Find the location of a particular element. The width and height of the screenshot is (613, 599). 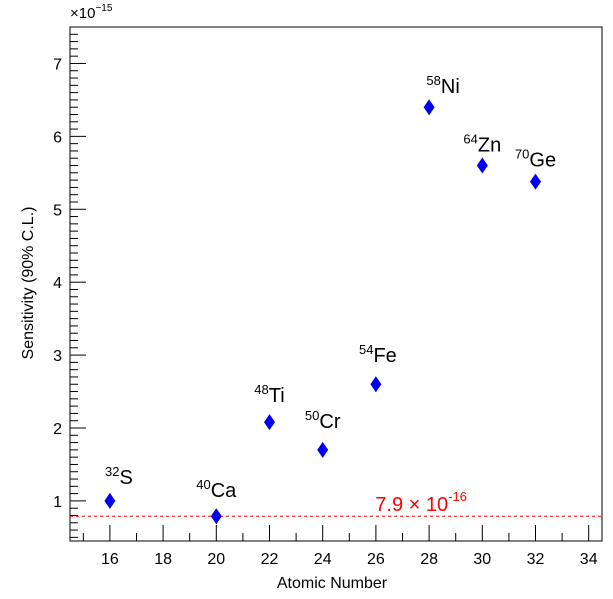

y-tick-label: 3 is located at coordinates (57, 356).